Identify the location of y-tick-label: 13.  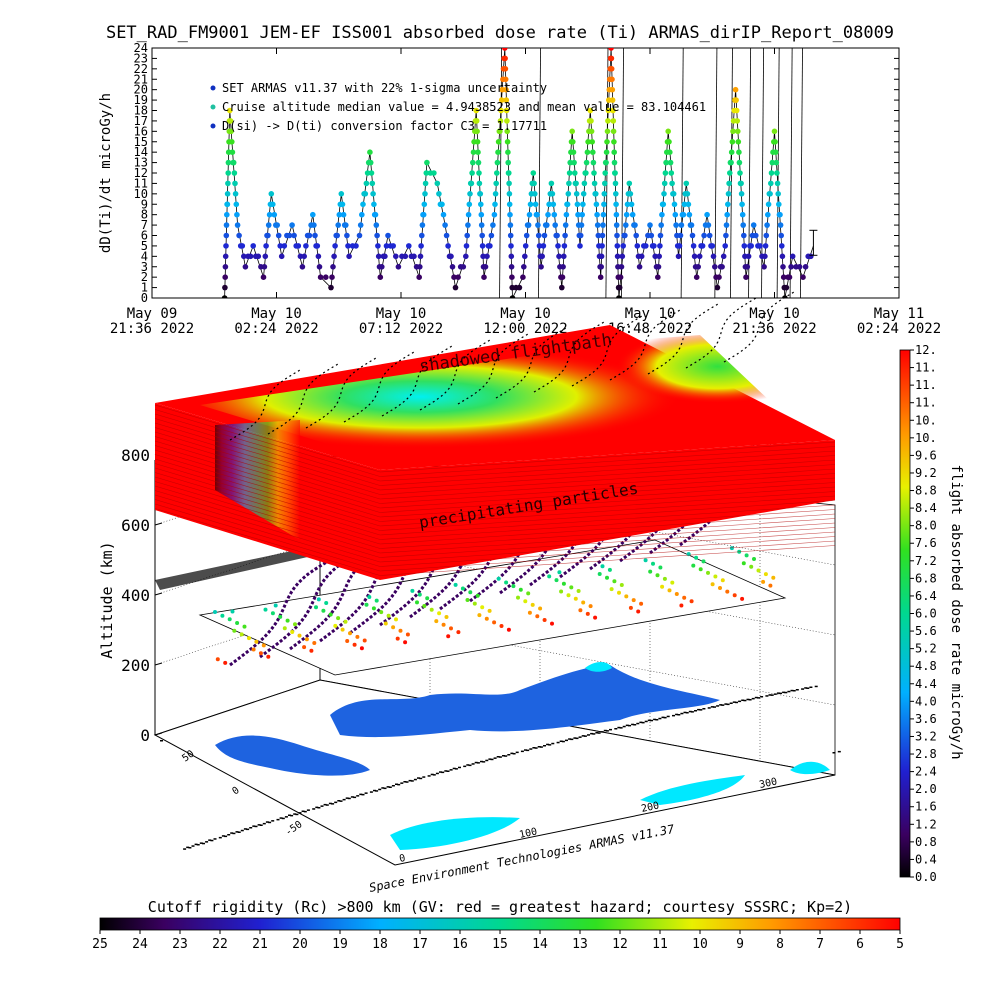
(141, 163).